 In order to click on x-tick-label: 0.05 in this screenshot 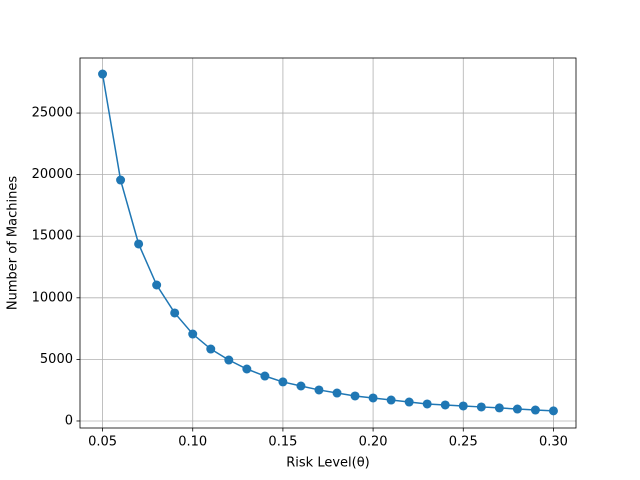, I will do `click(102, 442)`.